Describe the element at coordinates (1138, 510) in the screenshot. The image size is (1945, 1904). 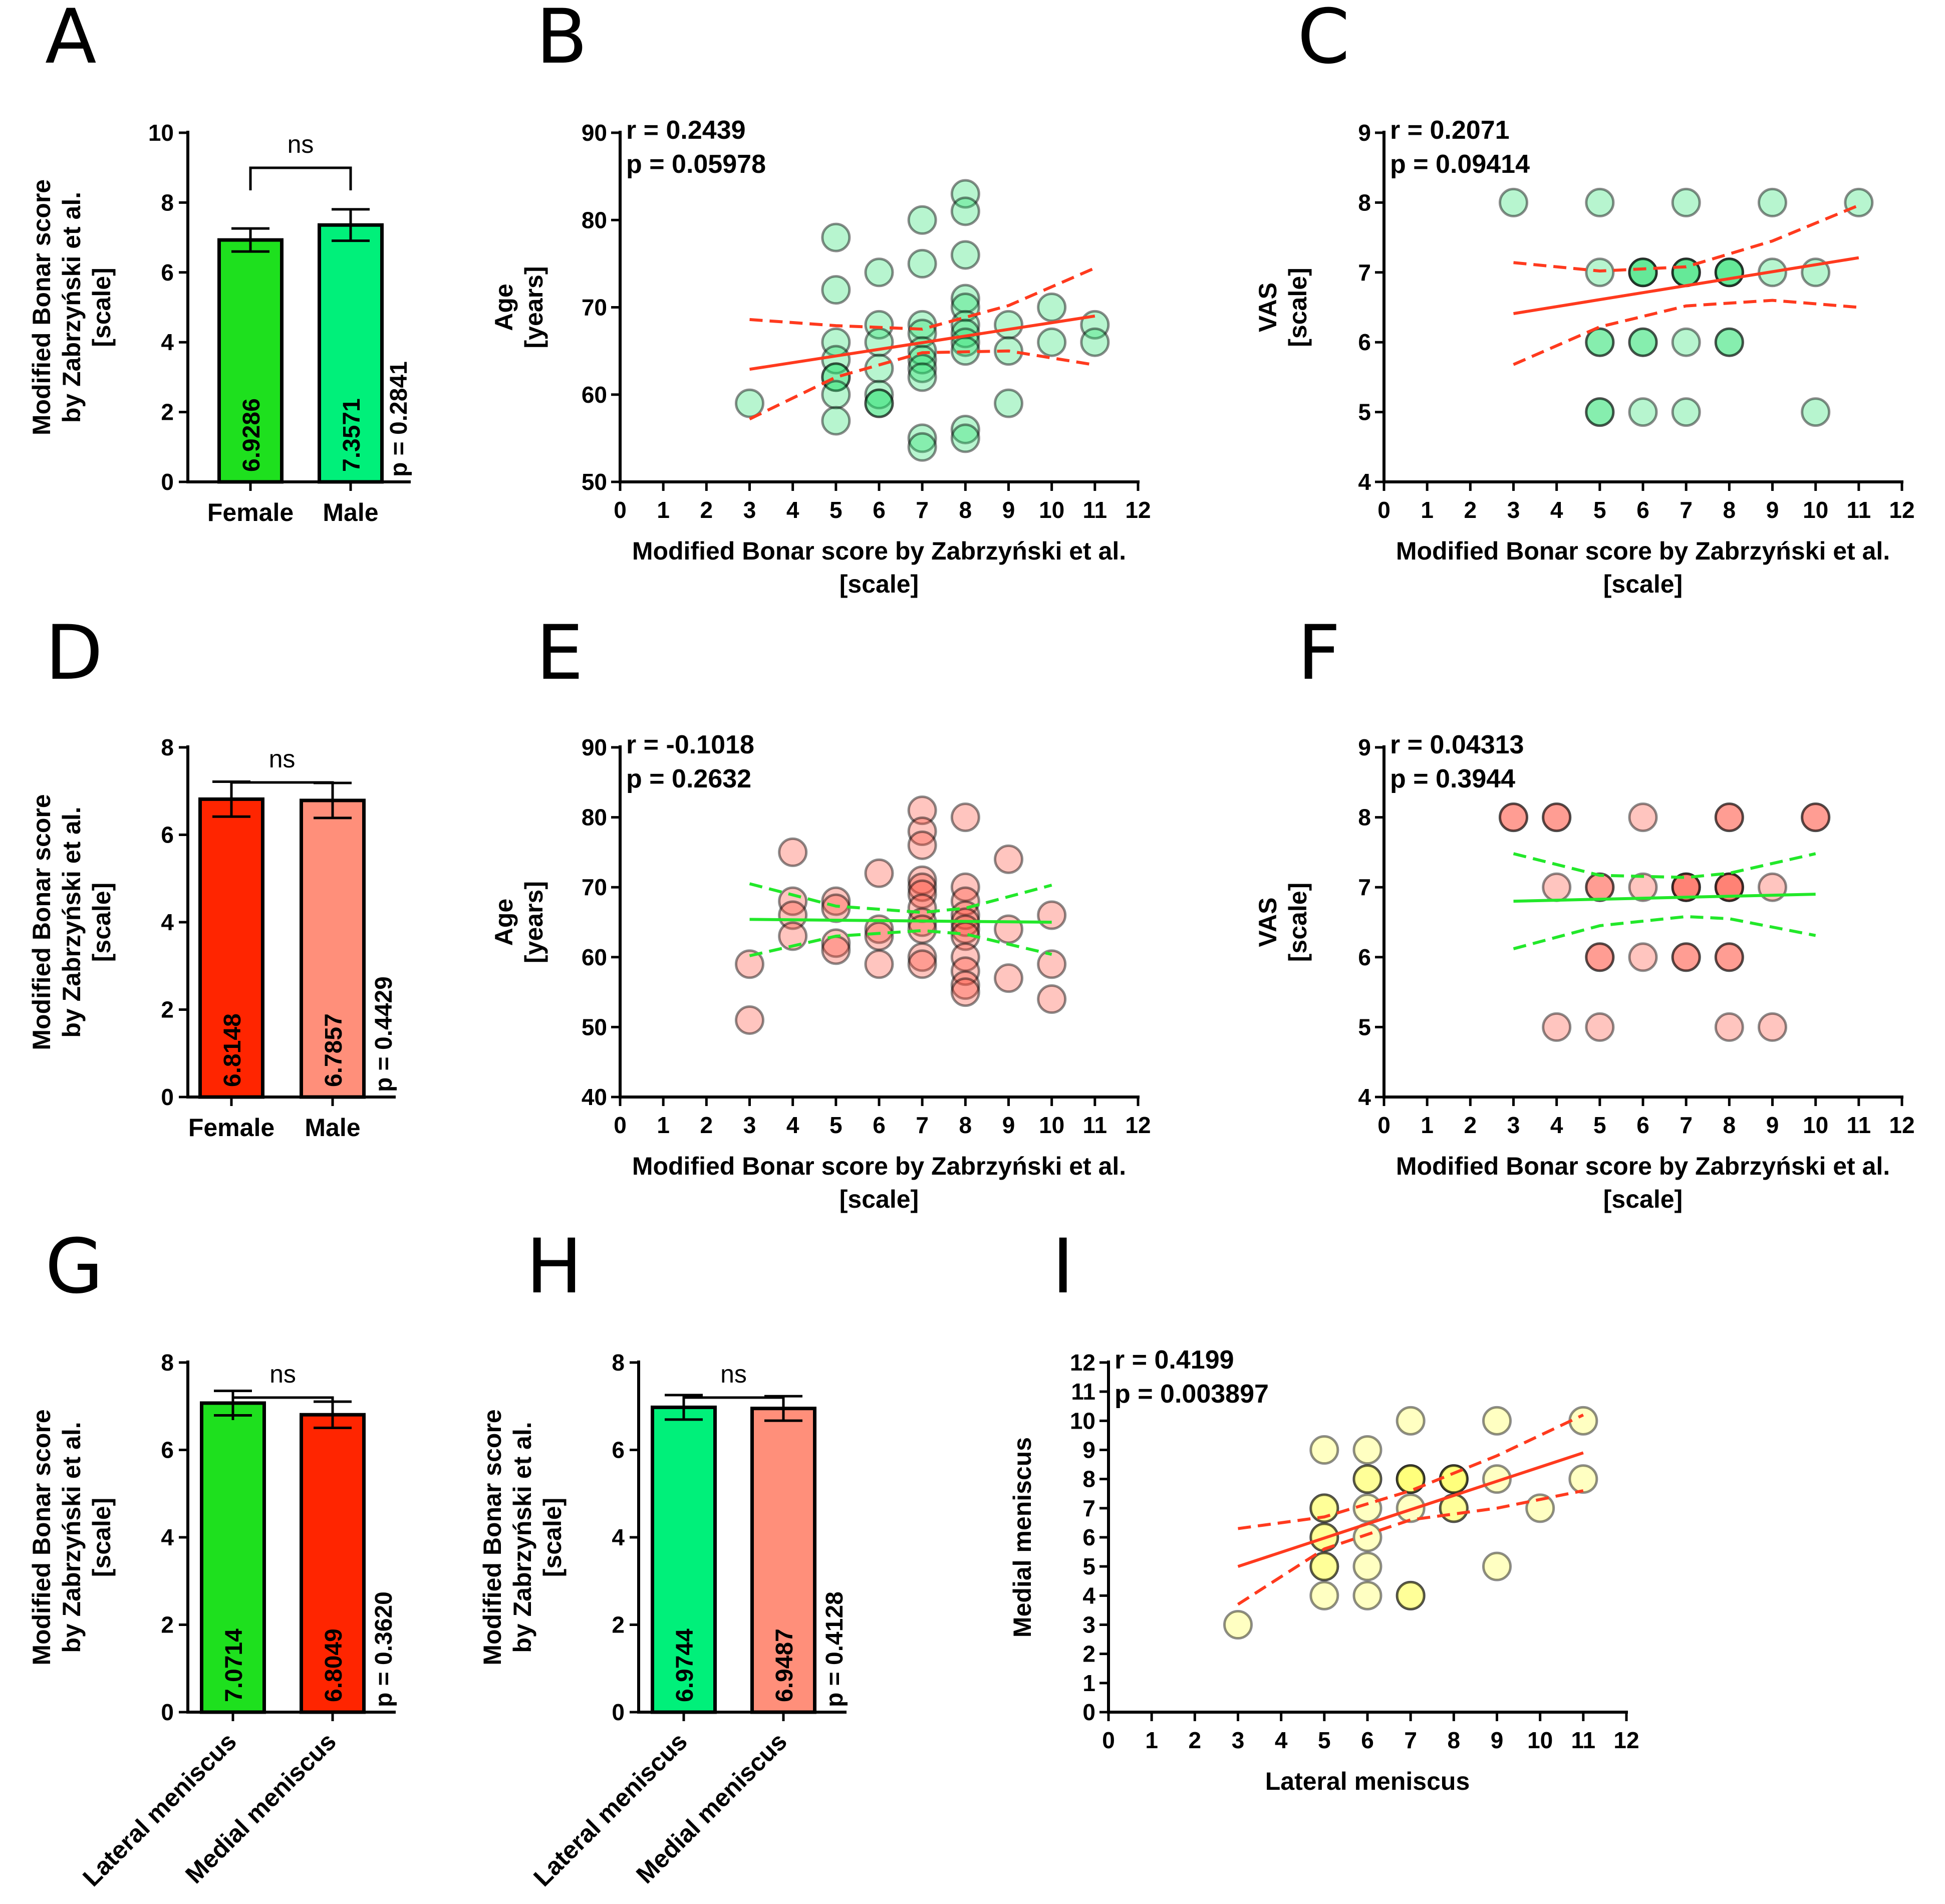
I see `x-tick-label-B-12: 12` at that location.